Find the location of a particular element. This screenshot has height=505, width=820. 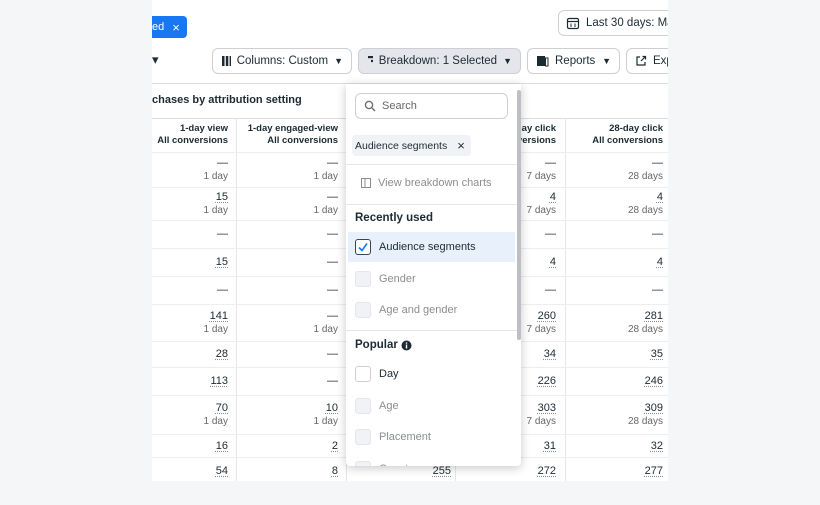

export-icon is located at coordinates (641, 60).